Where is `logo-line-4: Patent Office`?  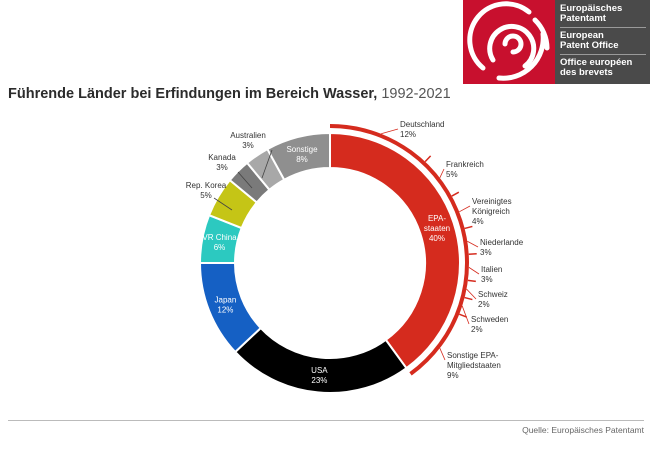
logo-line-4: Patent Office is located at coordinates (589, 45).